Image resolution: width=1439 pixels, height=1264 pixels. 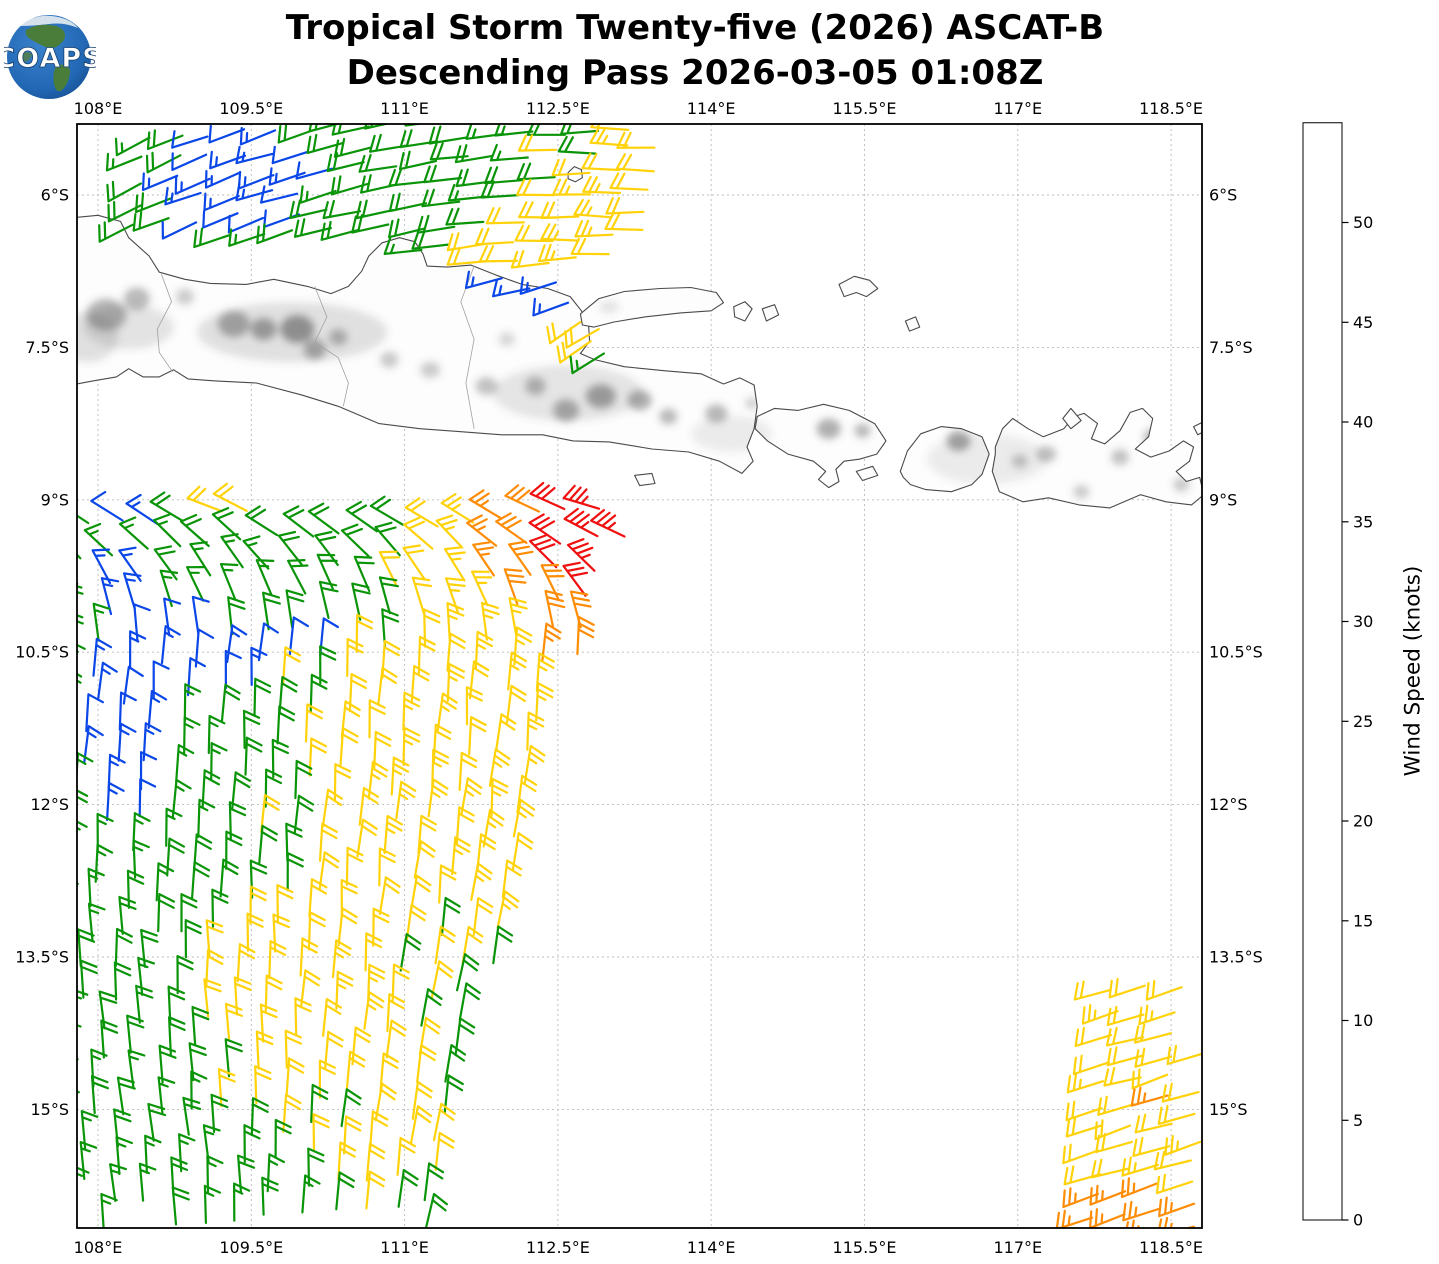 I want to click on lat-tick-label-right: 7.5°S, so click(x=1231, y=347).